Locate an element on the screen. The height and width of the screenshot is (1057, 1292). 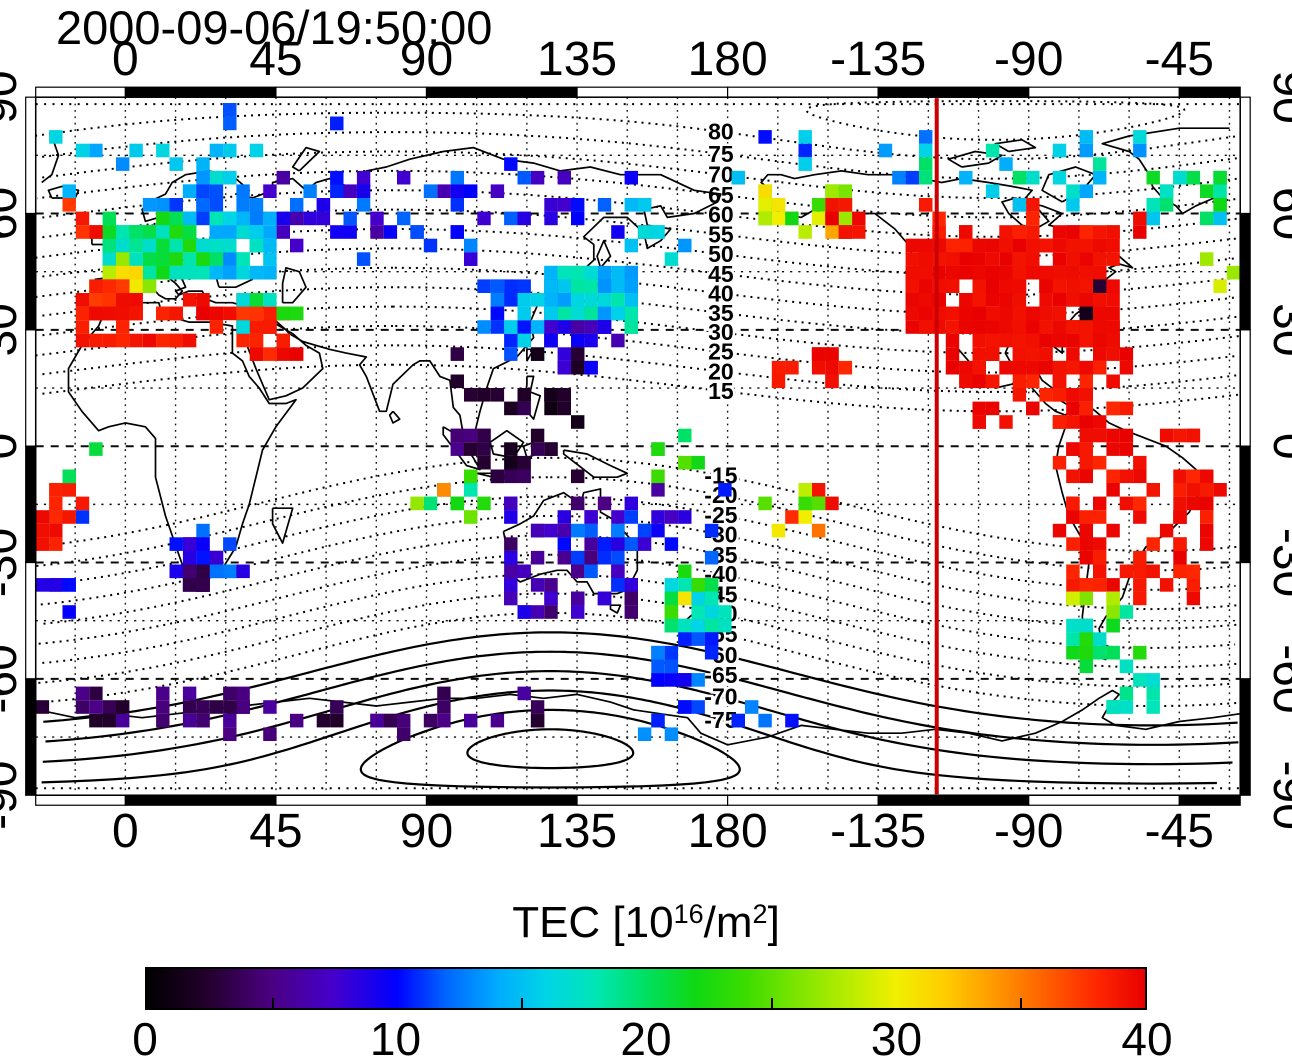
lon-tick-label-top: 180 is located at coordinates (728, 59).